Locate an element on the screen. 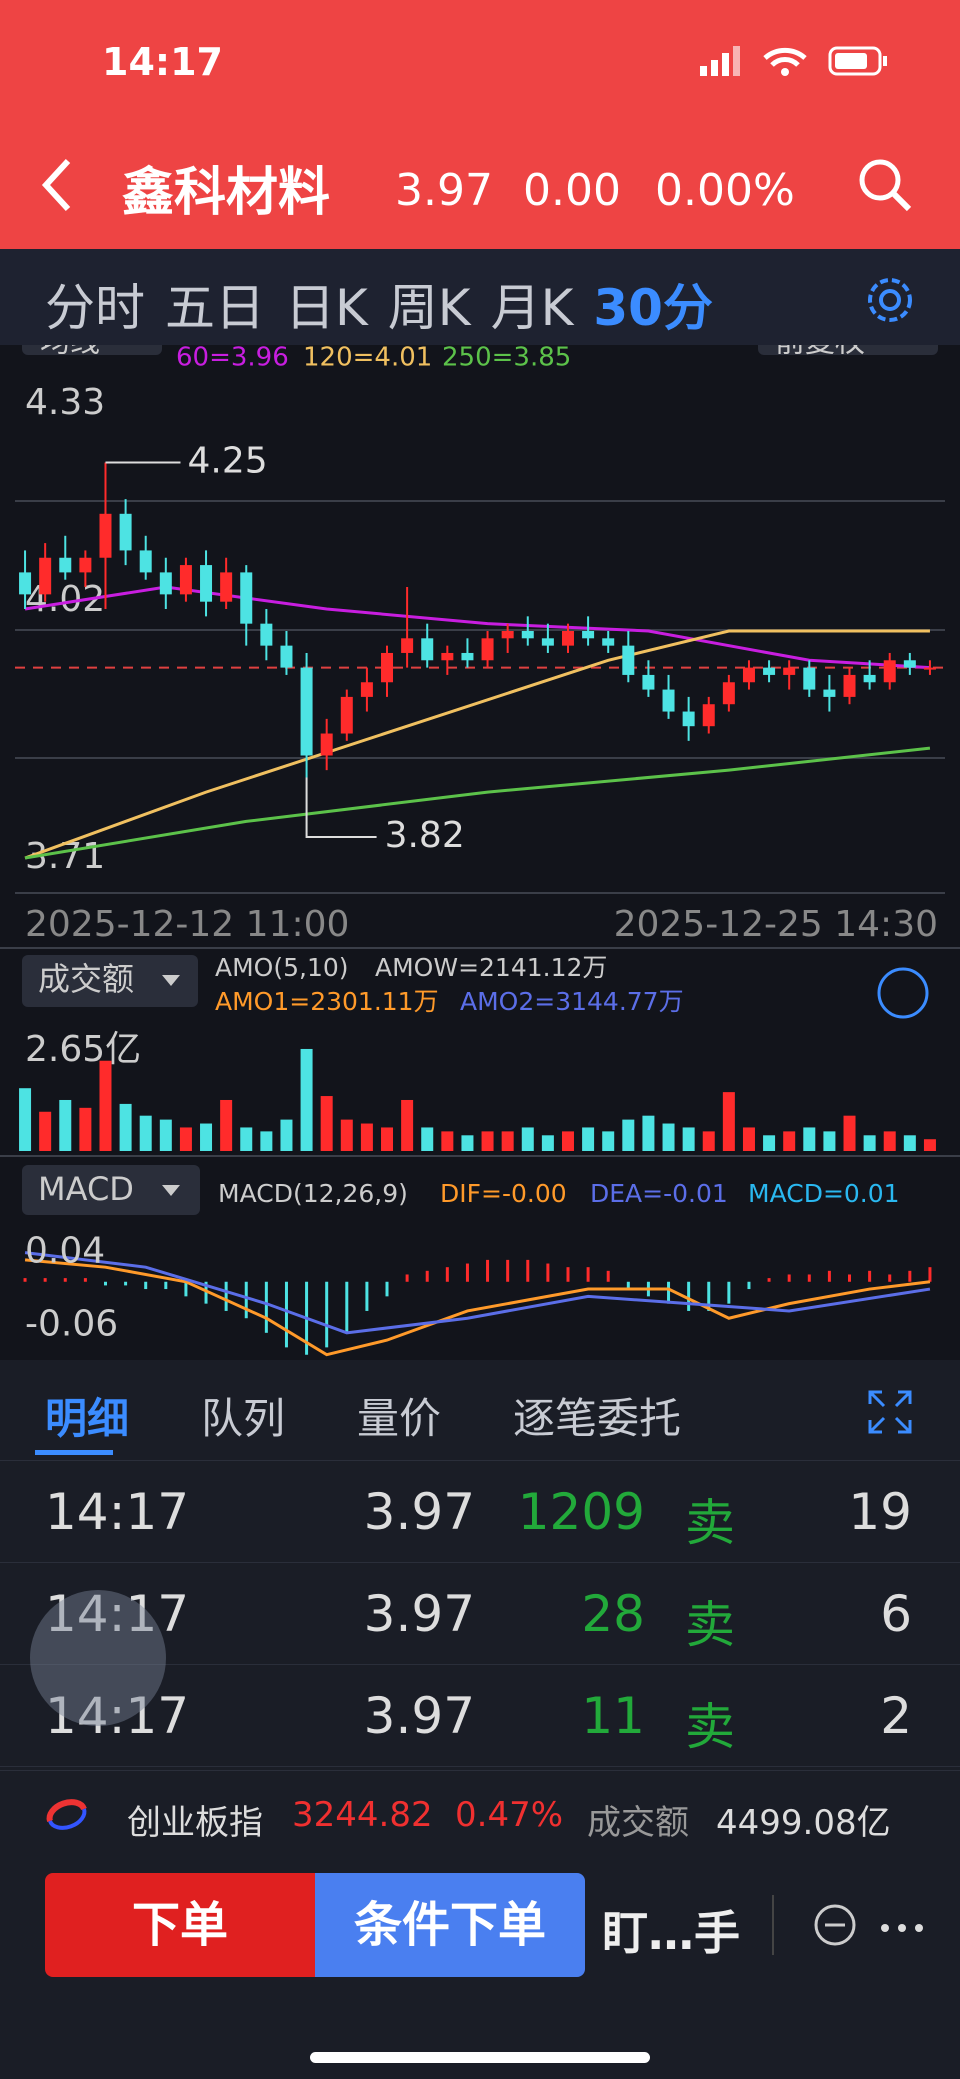 The image size is (960, 2079). trade-side: 卖 is located at coordinates (710, 1727).